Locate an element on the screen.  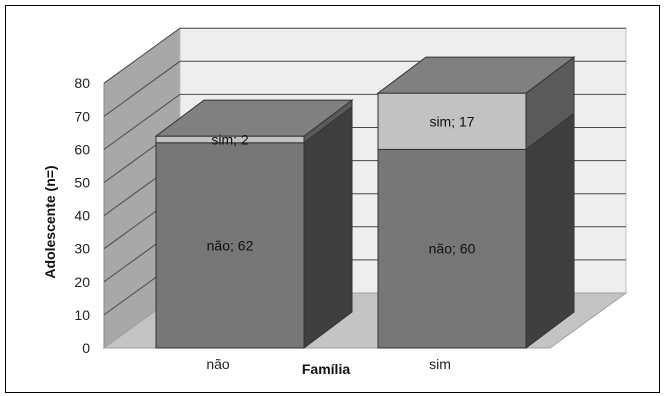
y-tick-label: 40 is located at coordinates (82, 216).